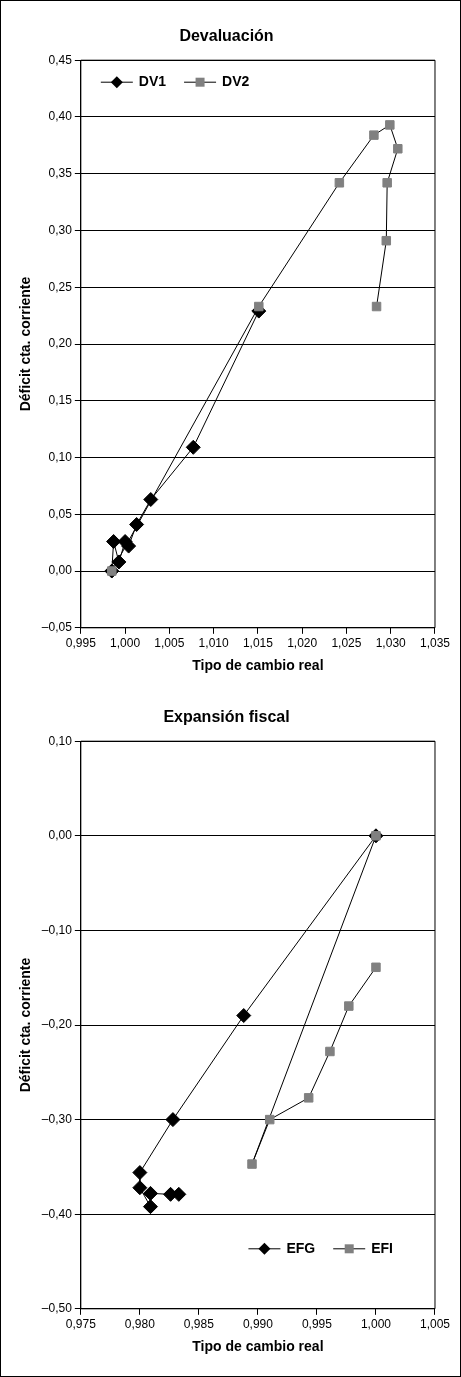  Describe the element at coordinates (391, 643) in the screenshot. I see `x-tick-label: 1,030` at that location.